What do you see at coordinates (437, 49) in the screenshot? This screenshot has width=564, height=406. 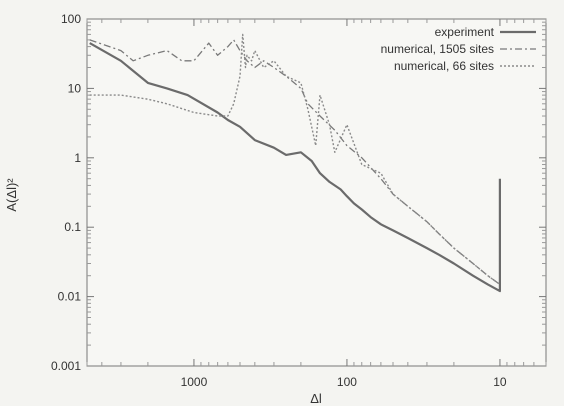 I see `legend-label: numerical, 1505 sites` at bounding box center [437, 49].